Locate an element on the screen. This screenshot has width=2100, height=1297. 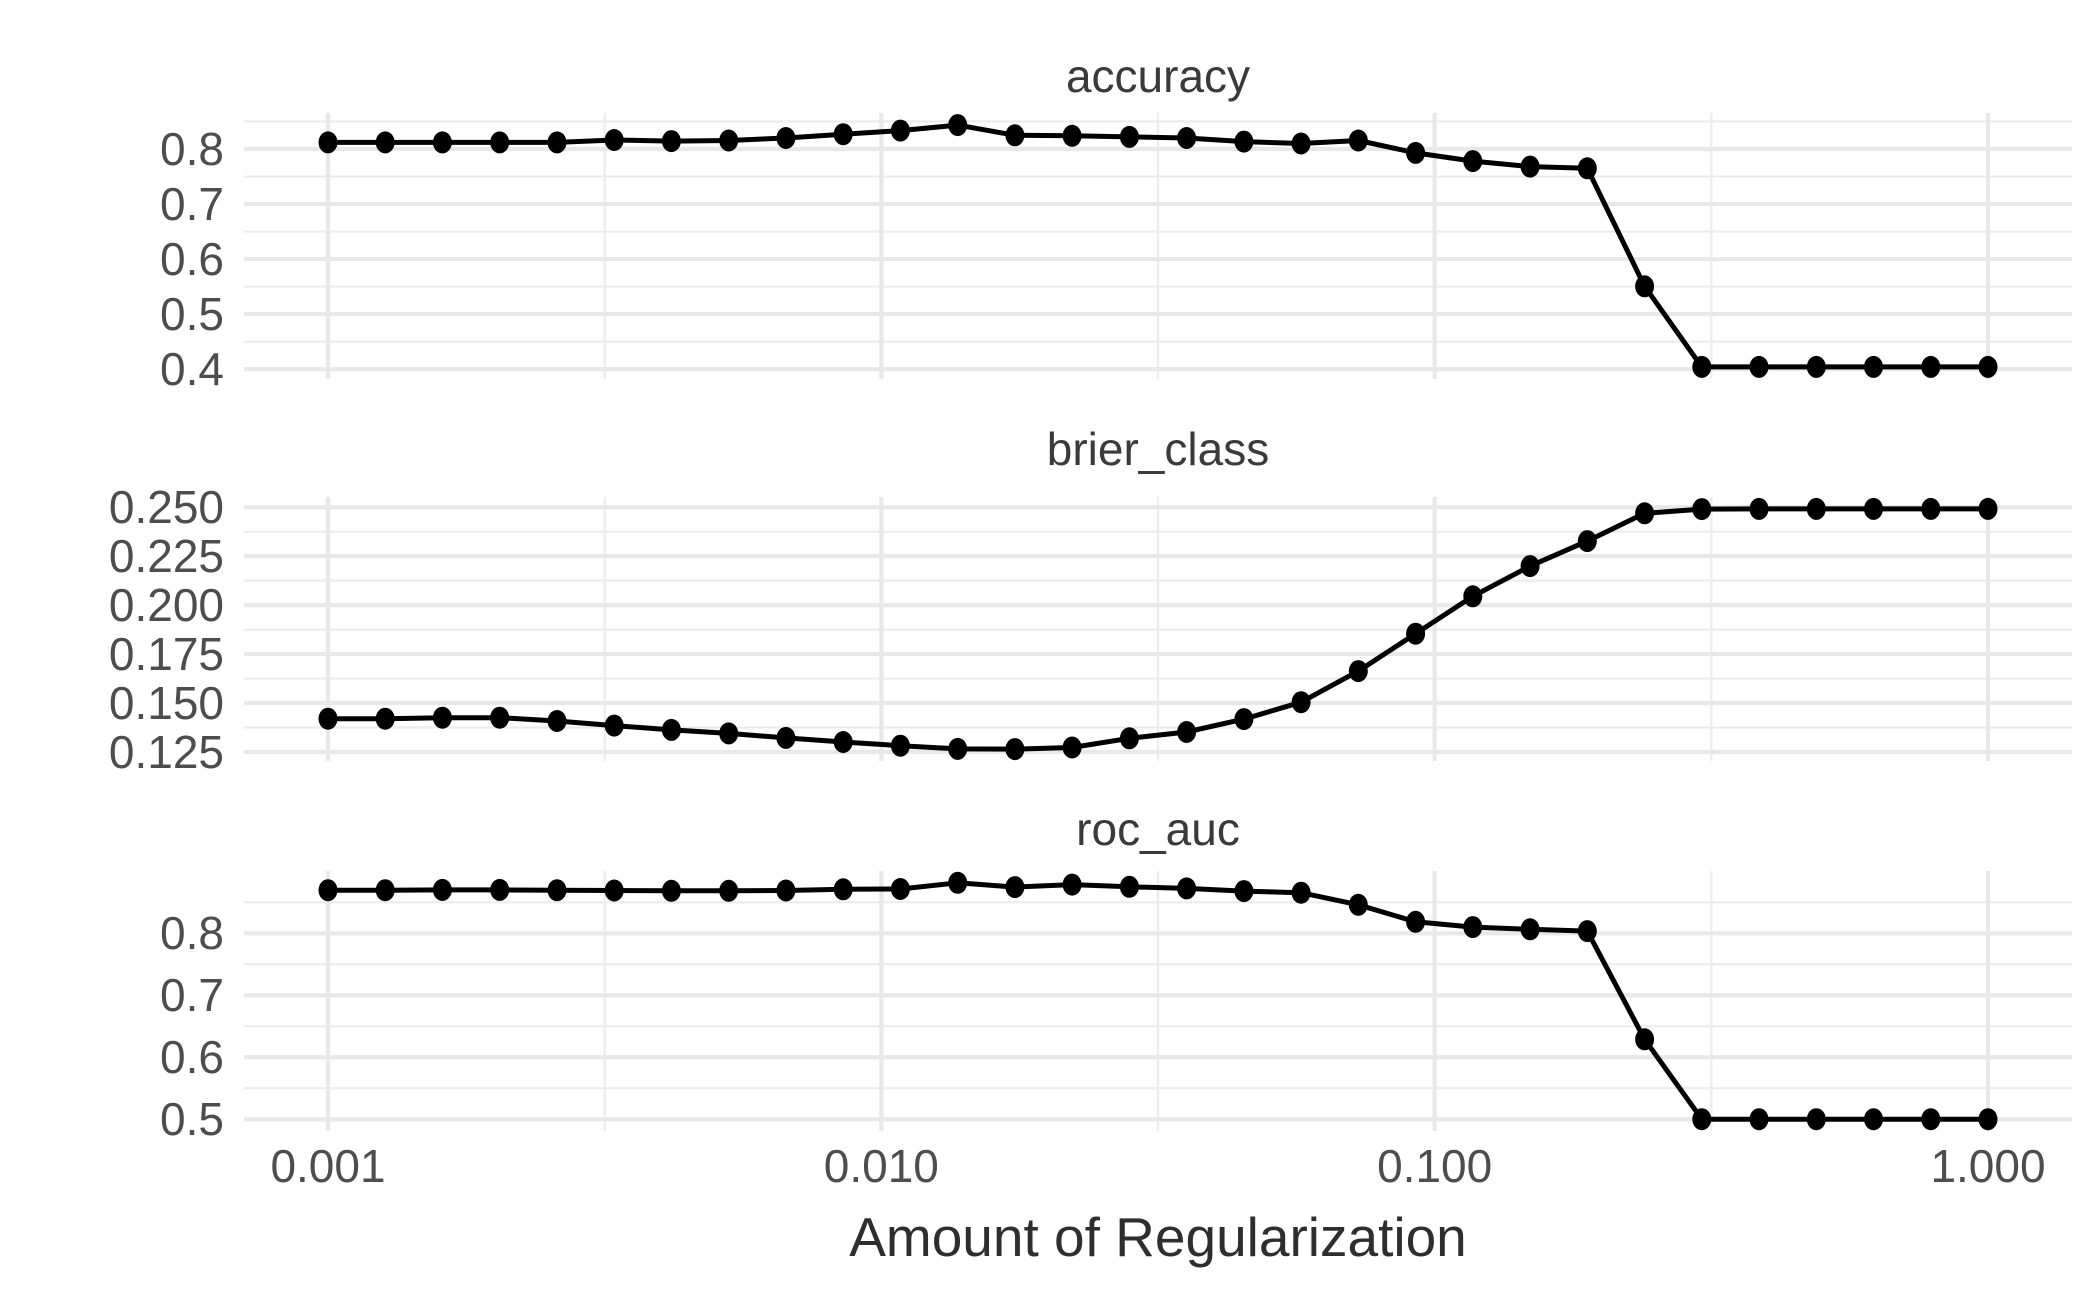
y-tick-label: 0.7 is located at coordinates (192, 995).